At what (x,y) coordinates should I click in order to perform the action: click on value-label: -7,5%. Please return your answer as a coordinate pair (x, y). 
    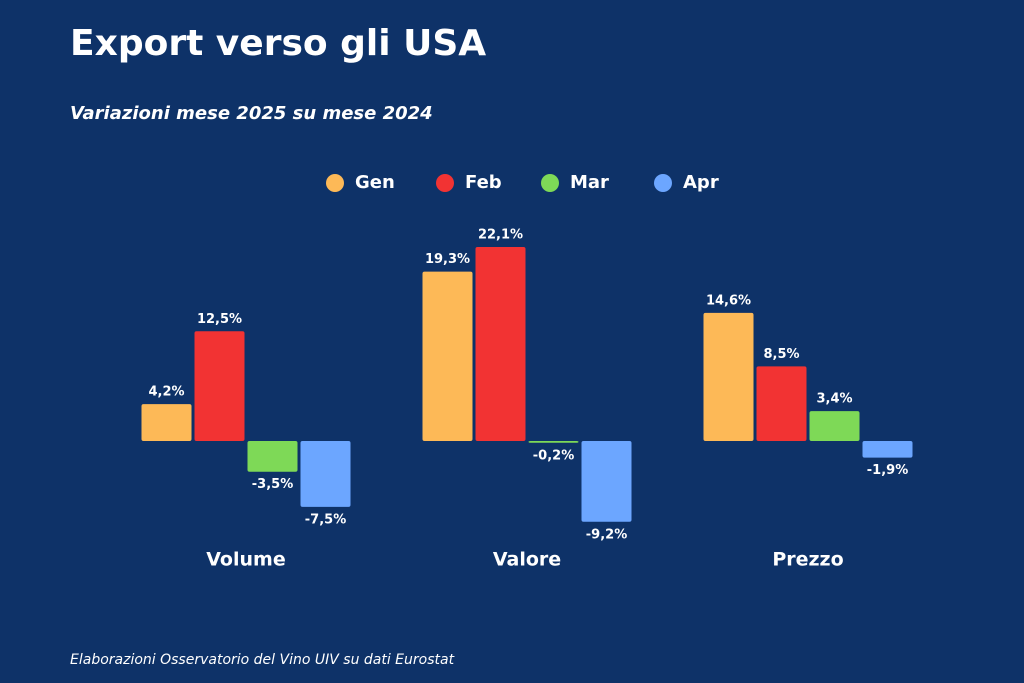
    Looking at the image, I should click on (325, 519).